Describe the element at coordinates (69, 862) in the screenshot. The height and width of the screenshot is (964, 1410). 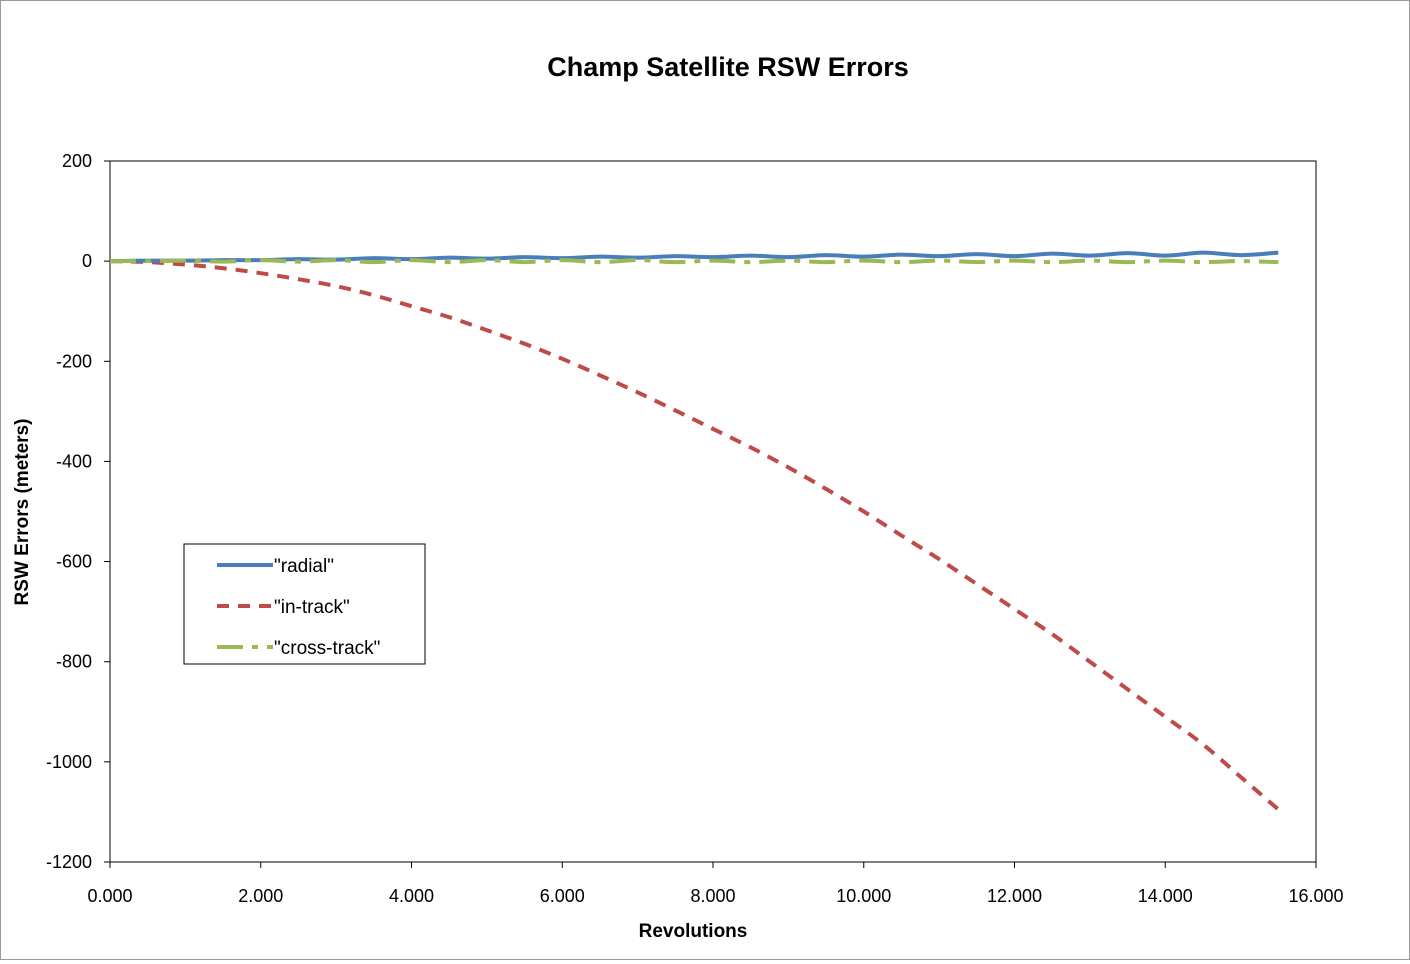
I see `y-tick-label: -1200` at that location.